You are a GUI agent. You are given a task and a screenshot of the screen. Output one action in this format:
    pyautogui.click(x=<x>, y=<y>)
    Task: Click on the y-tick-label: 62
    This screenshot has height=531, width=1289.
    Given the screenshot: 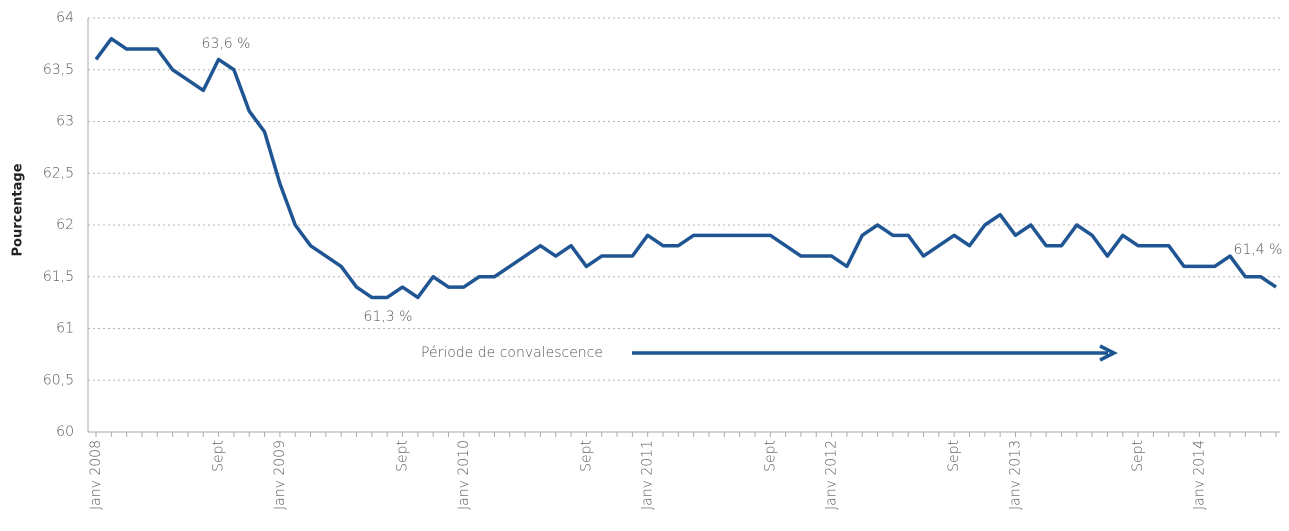 What is the action you would take?
    pyautogui.click(x=65, y=225)
    